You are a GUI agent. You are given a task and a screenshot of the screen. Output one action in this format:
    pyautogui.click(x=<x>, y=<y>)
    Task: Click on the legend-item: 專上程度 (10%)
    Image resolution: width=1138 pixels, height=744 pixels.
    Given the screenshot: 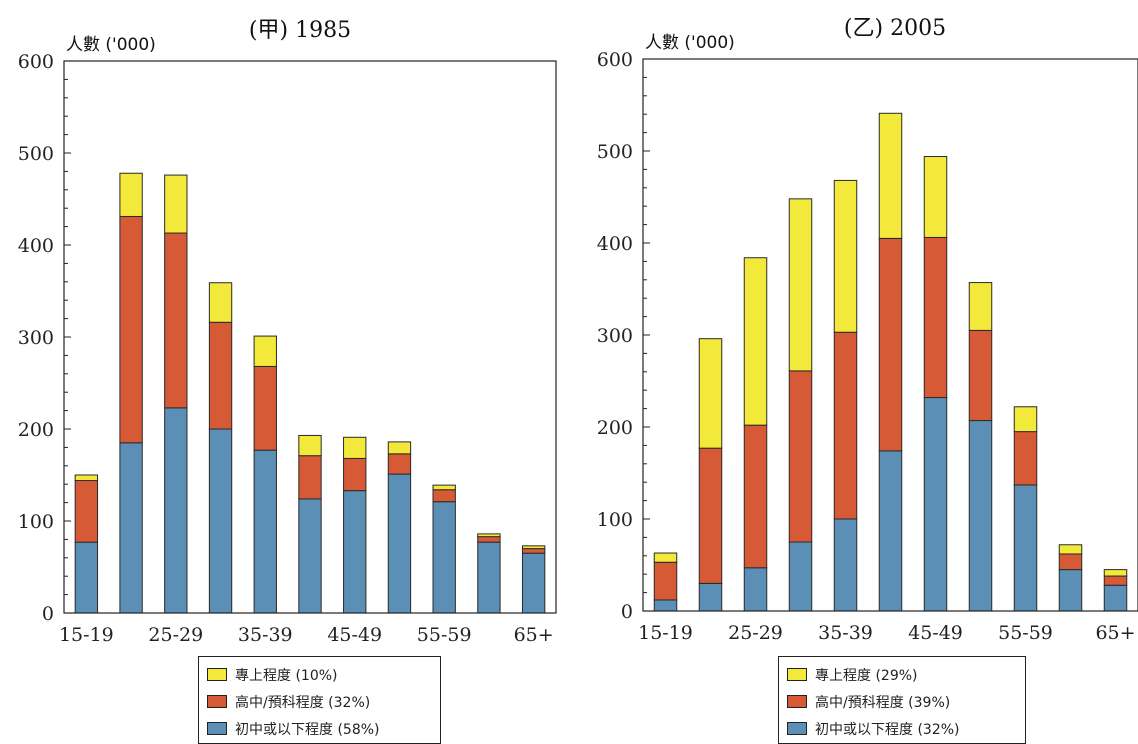 What is the action you would take?
    pyautogui.click(x=317, y=674)
    